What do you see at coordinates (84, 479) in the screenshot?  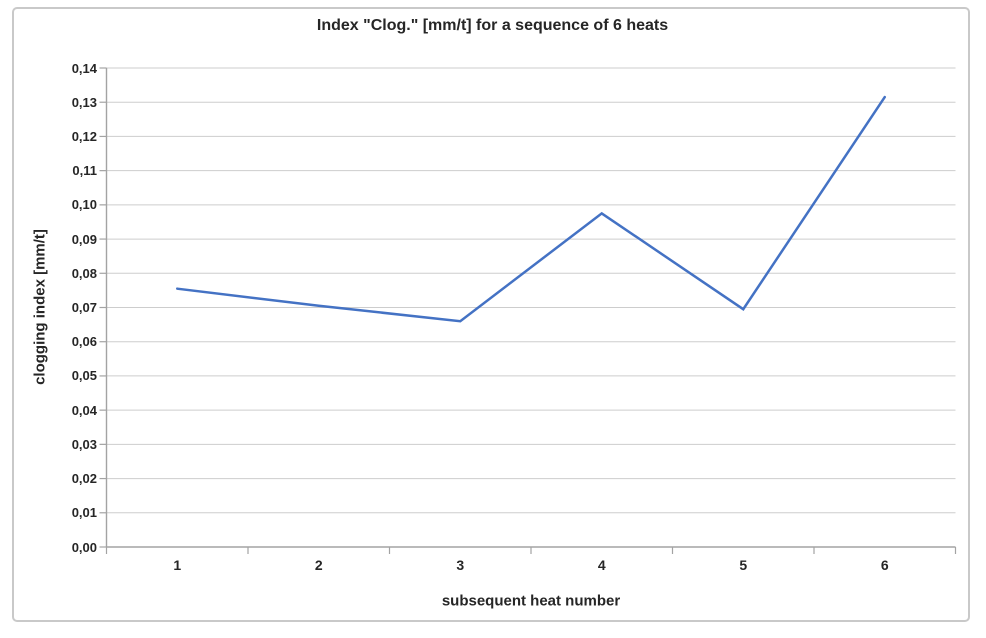 I see `y-tick-label: 0,02` at bounding box center [84, 479].